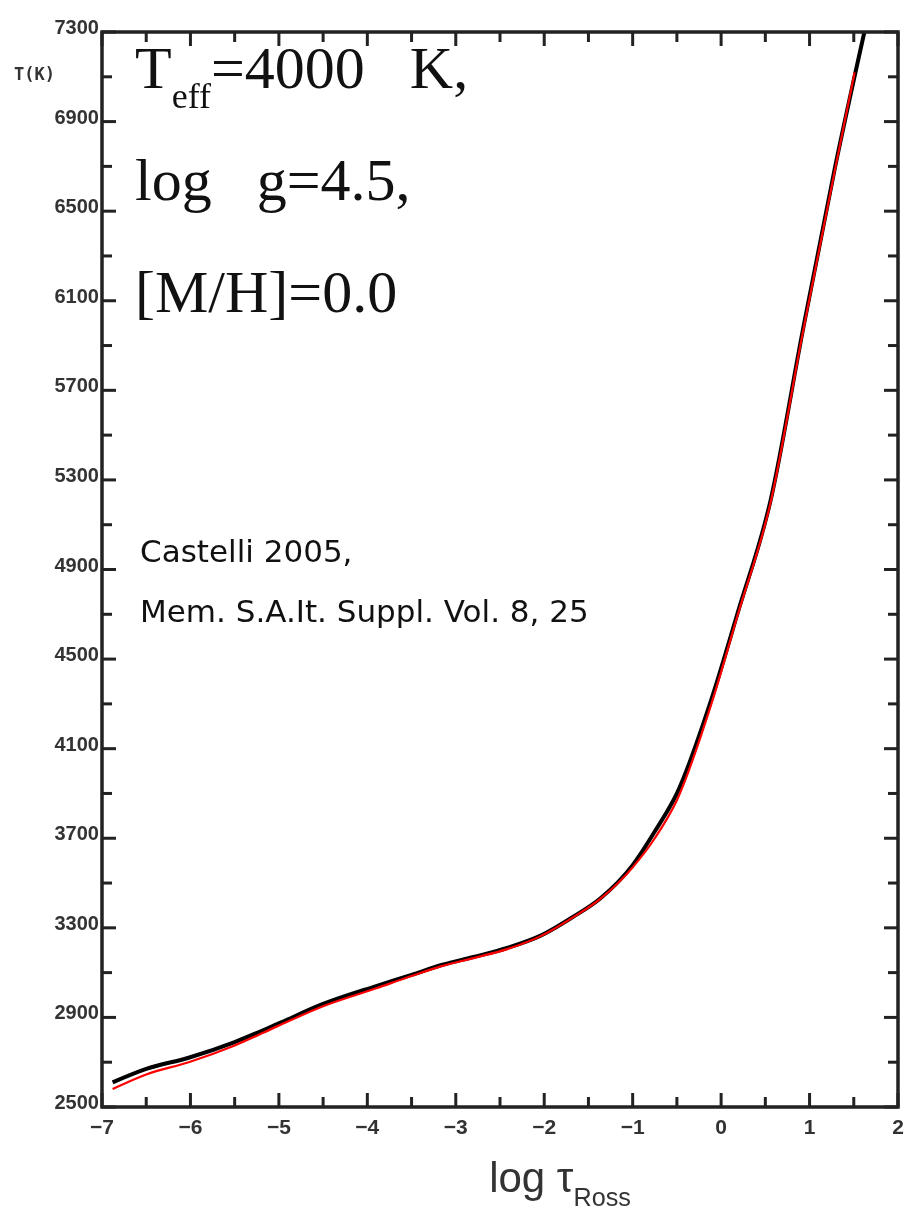  What do you see at coordinates (76, 922) in the screenshot?
I see `y-tick-label: 3300` at bounding box center [76, 922].